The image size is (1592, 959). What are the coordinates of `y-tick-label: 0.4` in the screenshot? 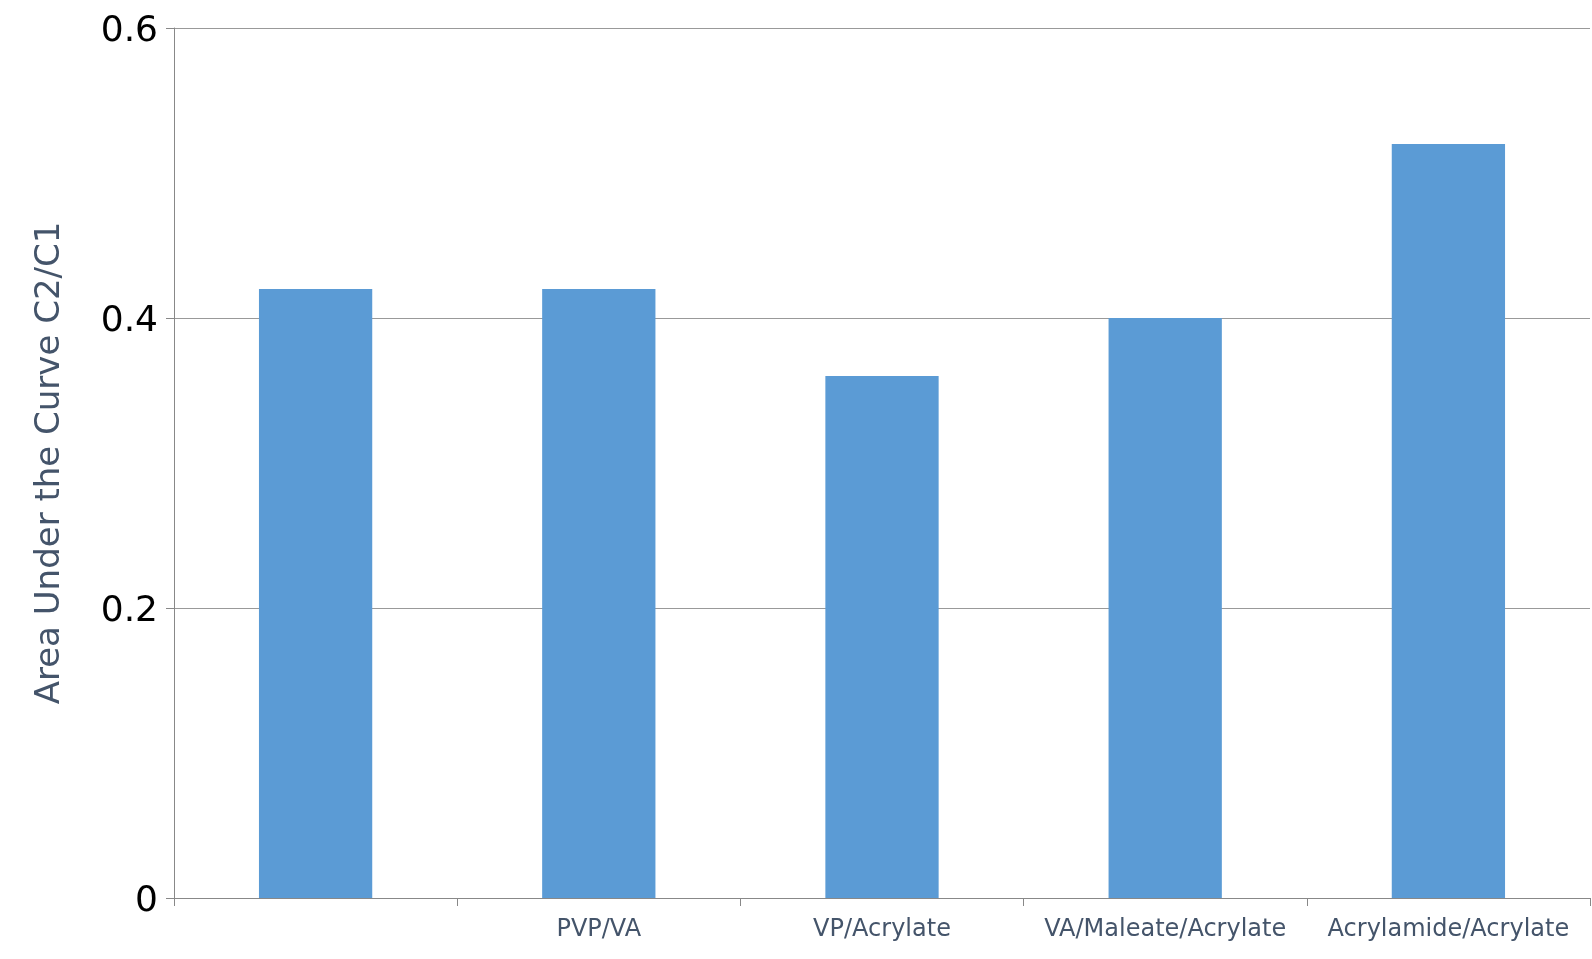 It's located at (129, 318).